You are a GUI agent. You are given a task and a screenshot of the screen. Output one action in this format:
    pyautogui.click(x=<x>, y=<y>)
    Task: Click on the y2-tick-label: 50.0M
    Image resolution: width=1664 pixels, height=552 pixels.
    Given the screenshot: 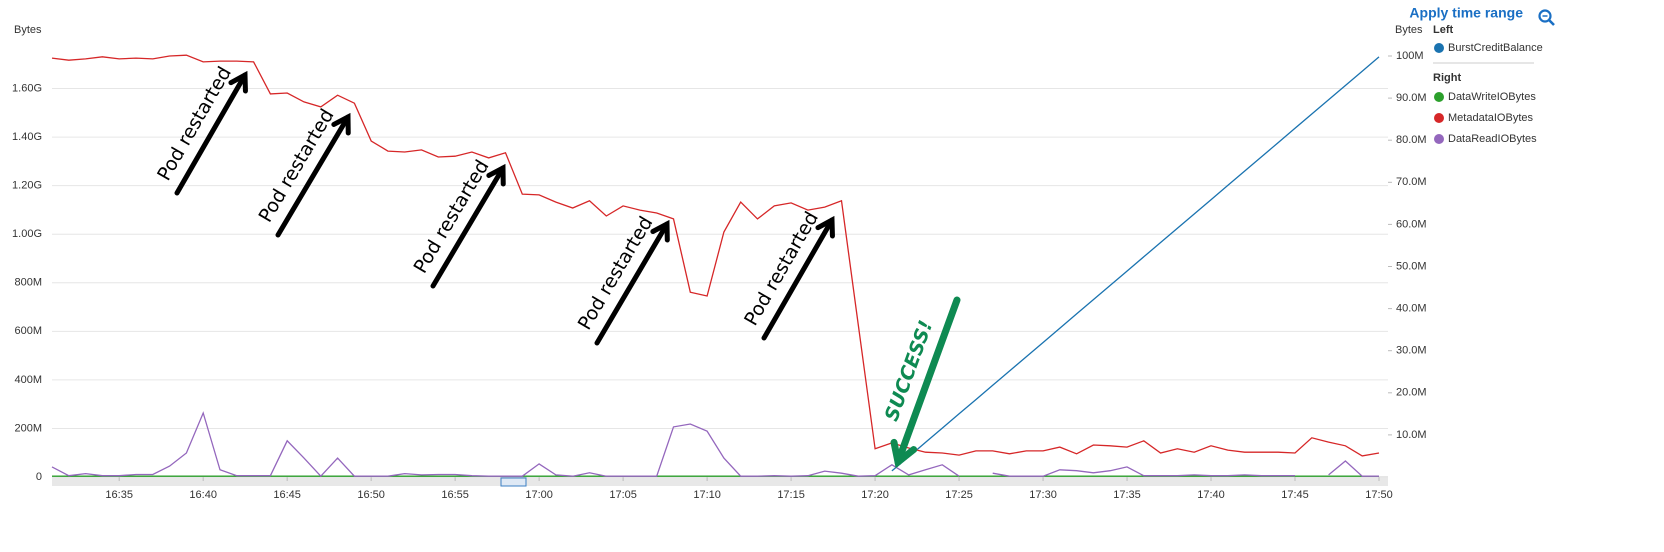 What is the action you would take?
    pyautogui.click(x=1411, y=266)
    